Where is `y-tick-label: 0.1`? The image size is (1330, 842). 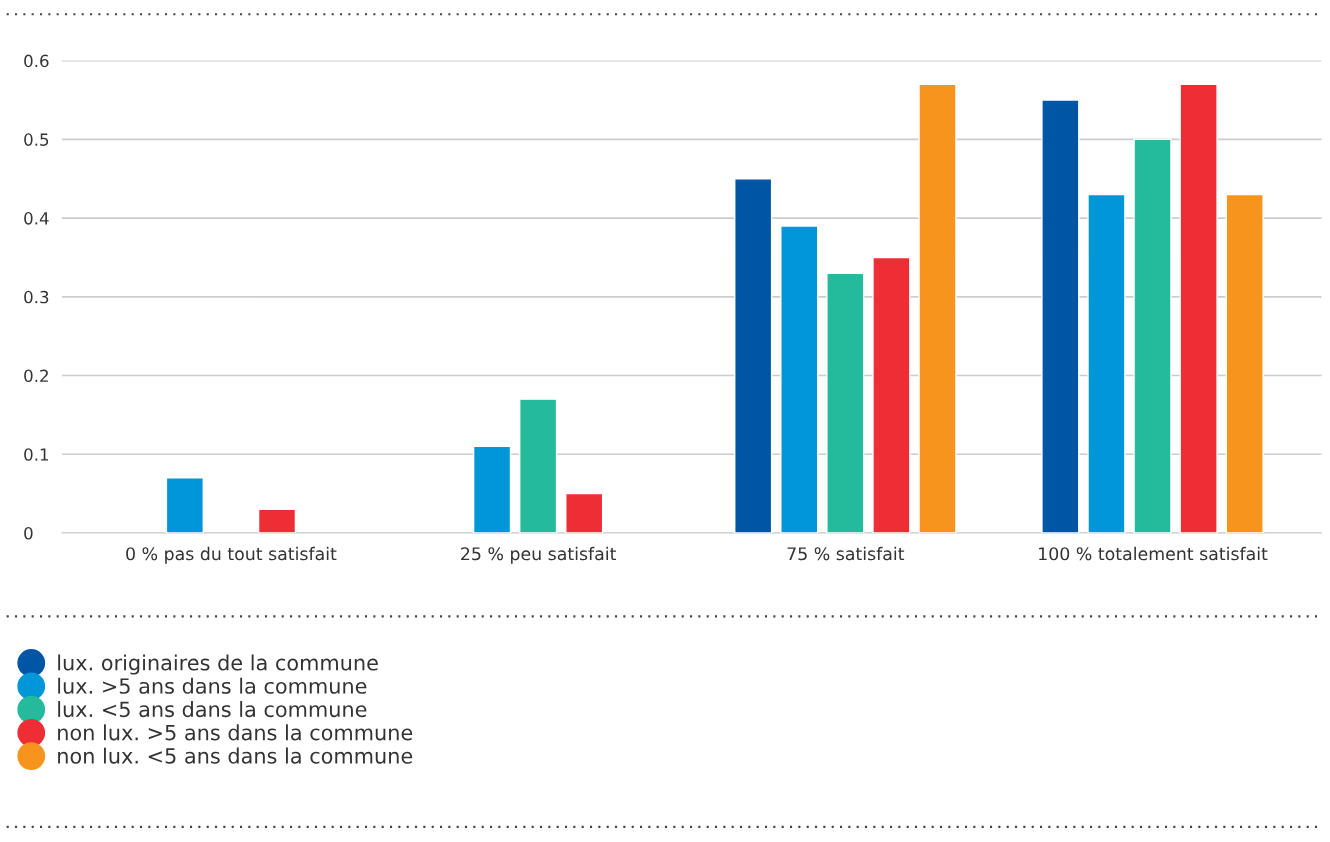 y-tick-label: 0.1 is located at coordinates (36, 454).